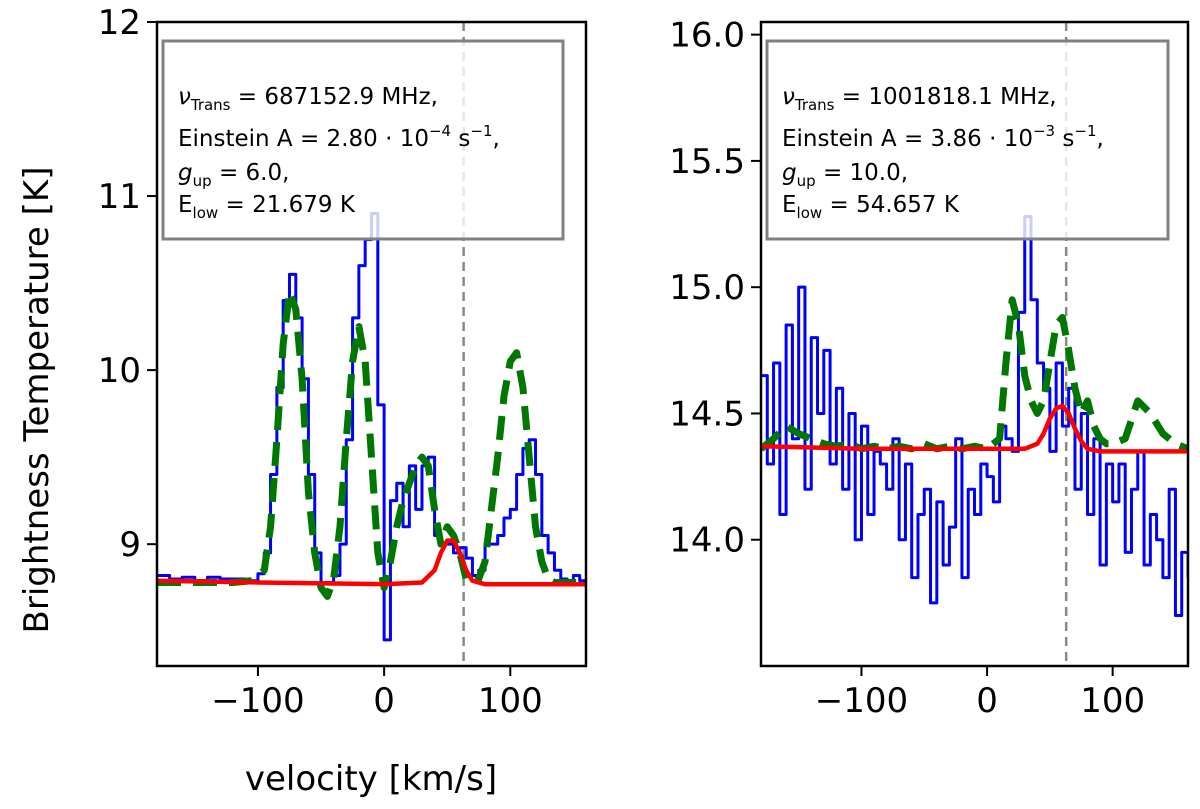 This screenshot has width=1200, height=809. I want to click on left-legend-einstein-unit-exp: −1, so click(481, 131).